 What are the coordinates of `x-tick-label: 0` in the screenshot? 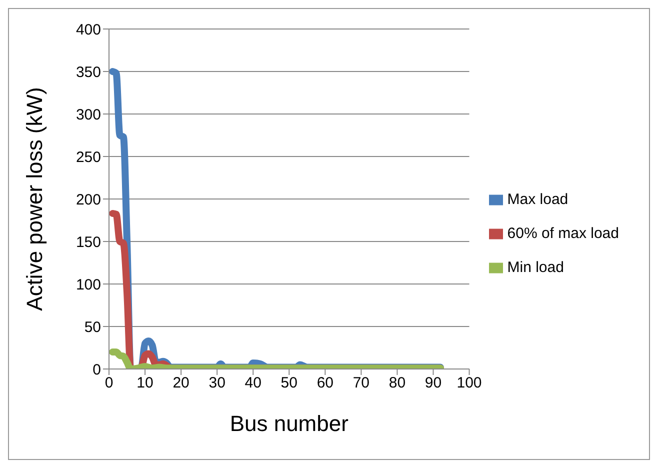 It's located at (109, 383).